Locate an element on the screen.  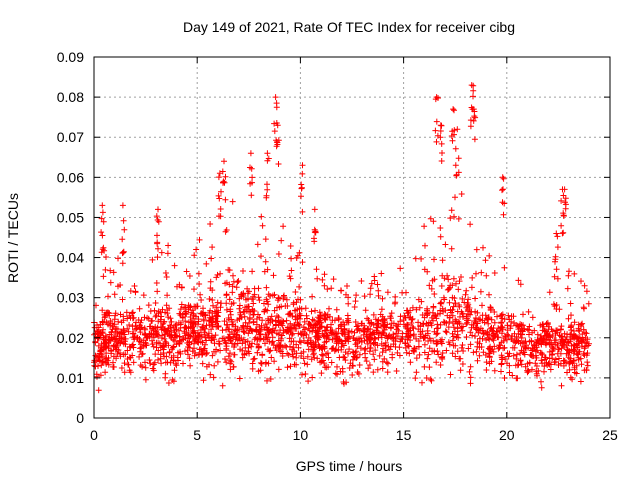
x-tick-label: 20 is located at coordinates (507, 435).